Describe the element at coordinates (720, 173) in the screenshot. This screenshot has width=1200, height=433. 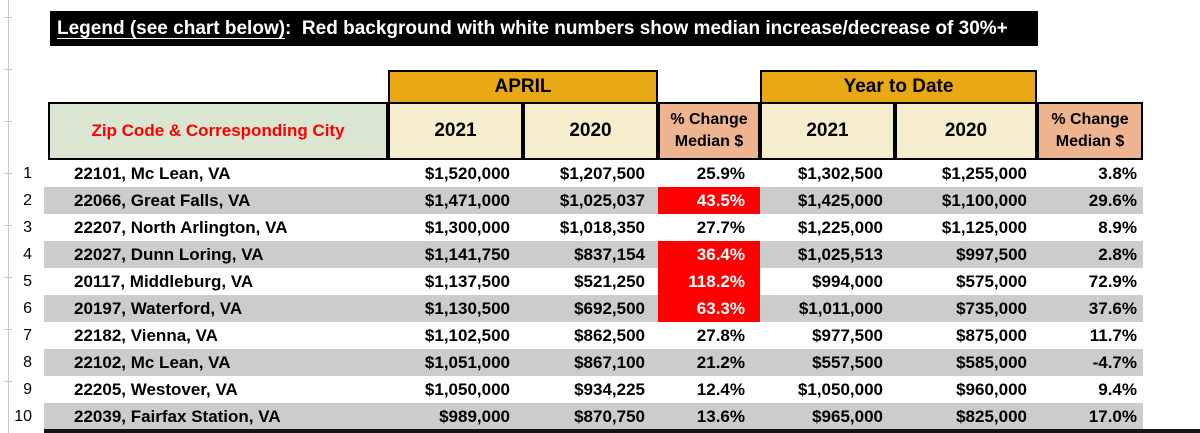
I see `april-pct-change-cell: 25.9%` at that location.